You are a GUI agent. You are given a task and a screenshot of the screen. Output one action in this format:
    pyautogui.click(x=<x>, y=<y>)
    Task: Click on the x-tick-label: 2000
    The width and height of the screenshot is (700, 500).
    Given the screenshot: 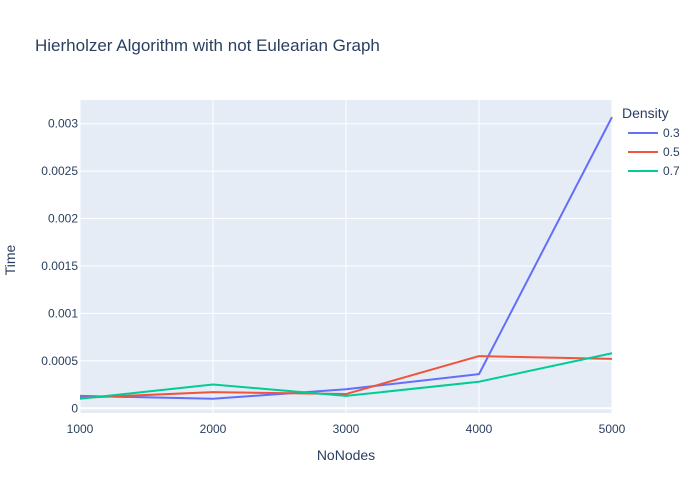 What is the action you would take?
    pyautogui.click(x=213, y=429)
    